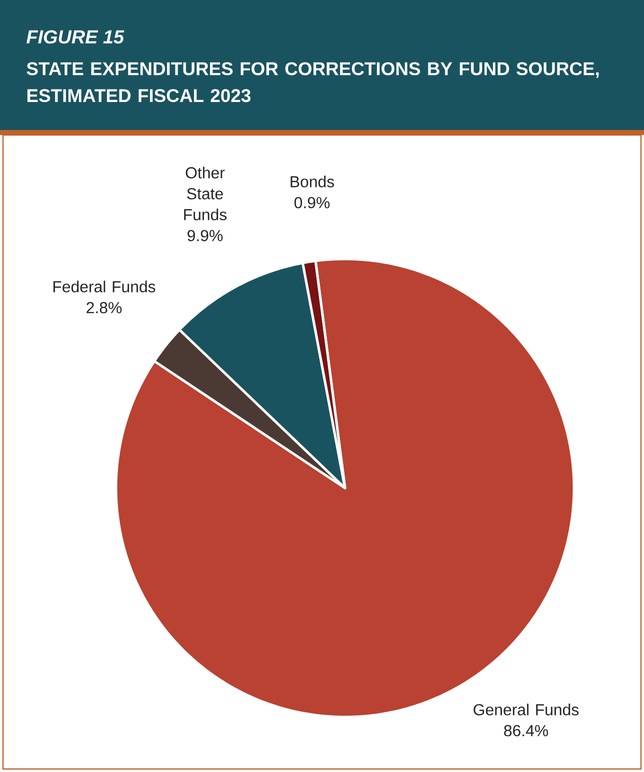  I want to click on chart-title: FIGURE 15, so click(75, 37).